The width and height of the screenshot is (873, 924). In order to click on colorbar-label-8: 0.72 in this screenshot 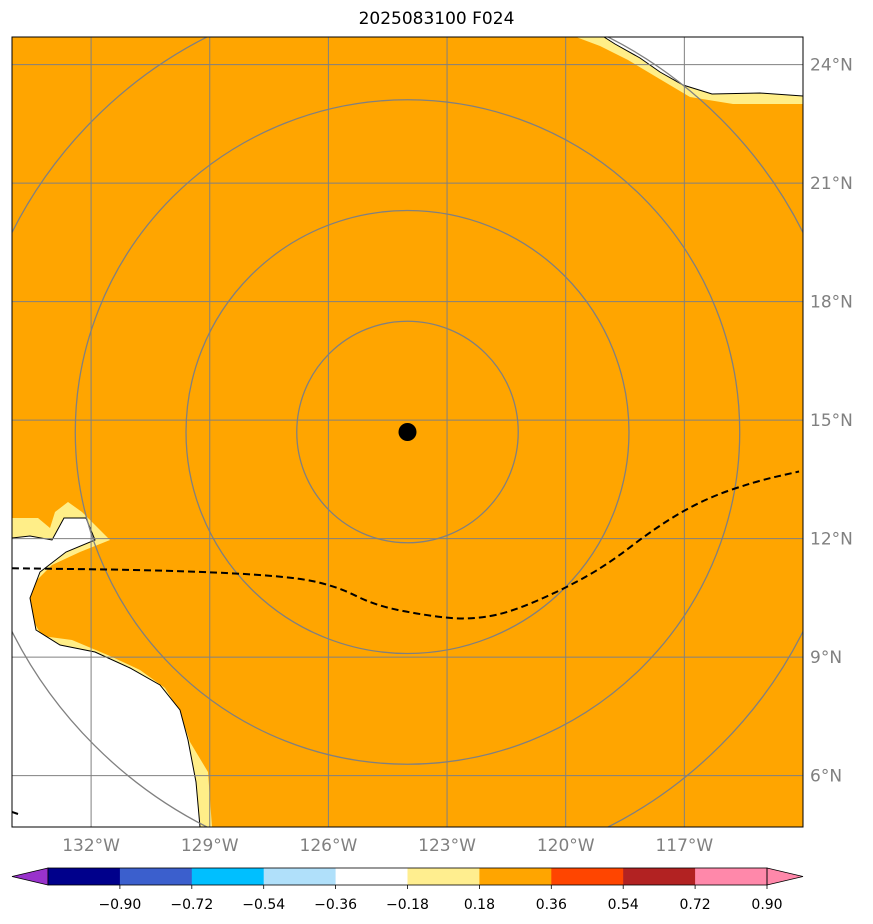, I will do `click(695, 905)`.